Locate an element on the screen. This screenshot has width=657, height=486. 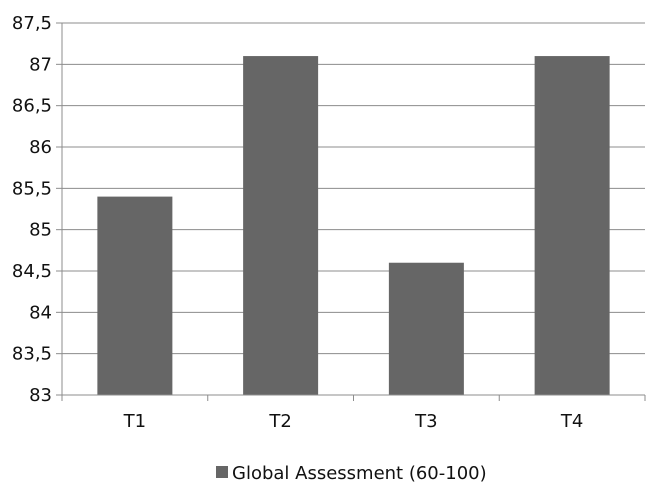
y-tick-label: 86,5 is located at coordinates (32, 106).